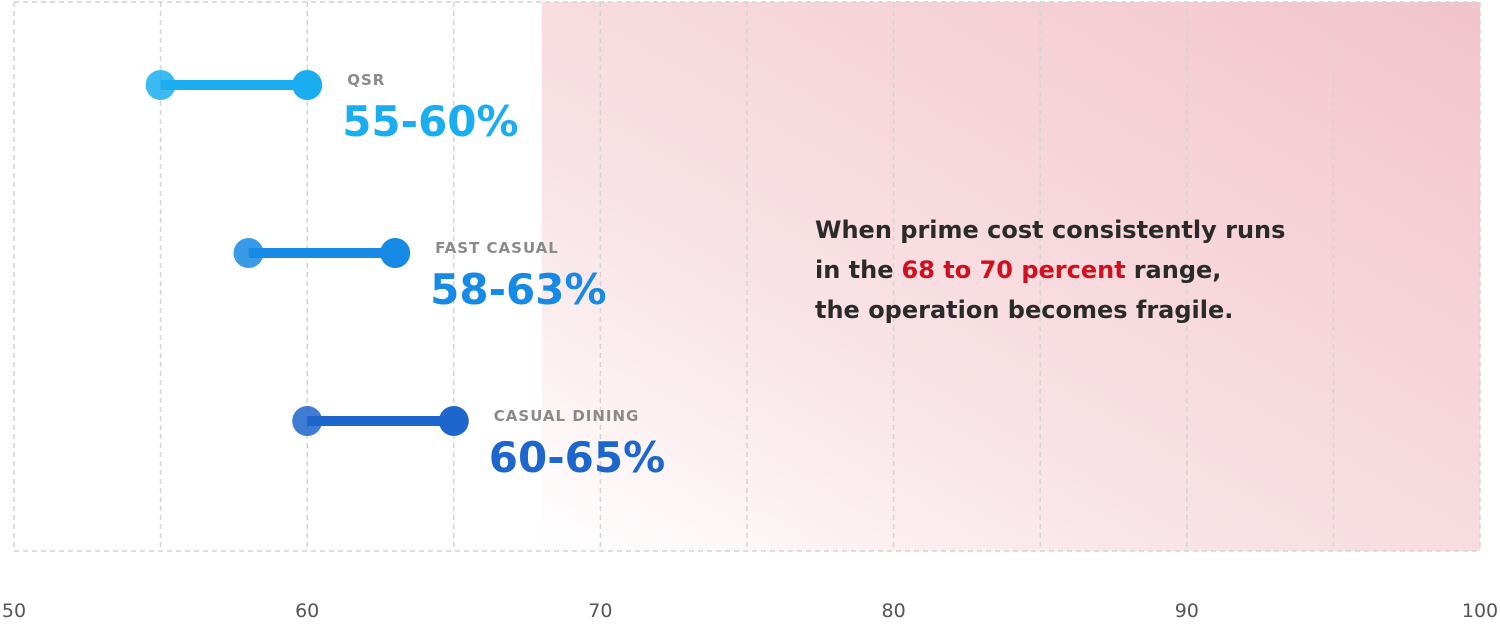 The width and height of the screenshot is (1500, 625). What do you see at coordinates (1187, 611) in the screenshot?
I see `x-tick-label: 90` at bounding box center [1187, 611].